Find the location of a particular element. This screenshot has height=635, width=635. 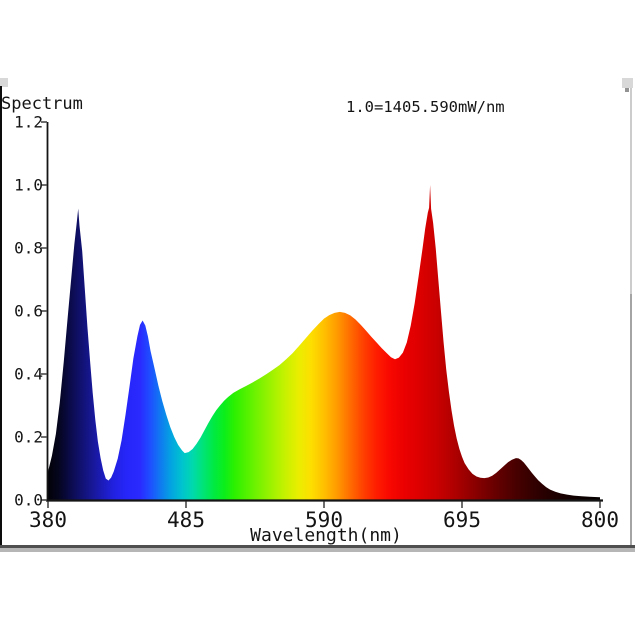

window-right-border is located at coordinates (631, 317).